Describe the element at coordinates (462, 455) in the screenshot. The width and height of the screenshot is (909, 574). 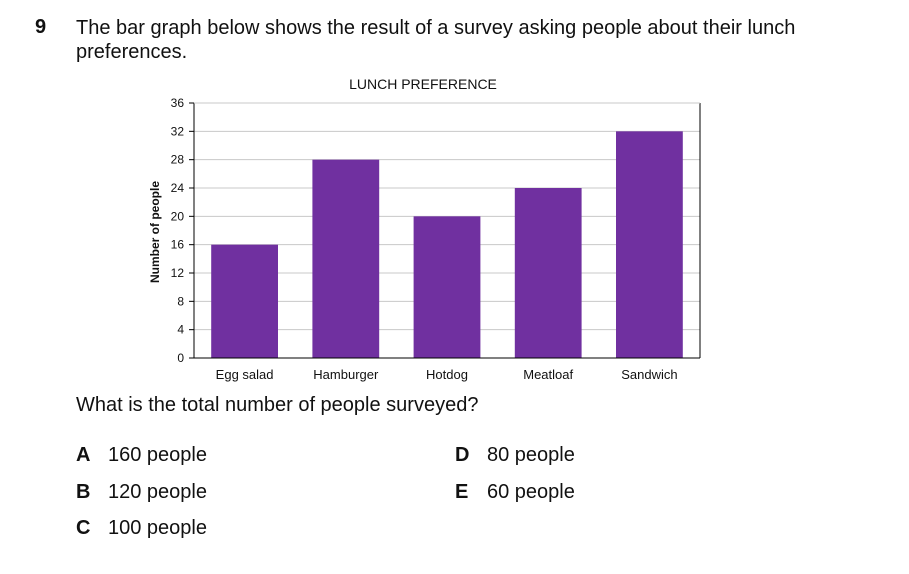
I see `option-d-letter: D` at that location.